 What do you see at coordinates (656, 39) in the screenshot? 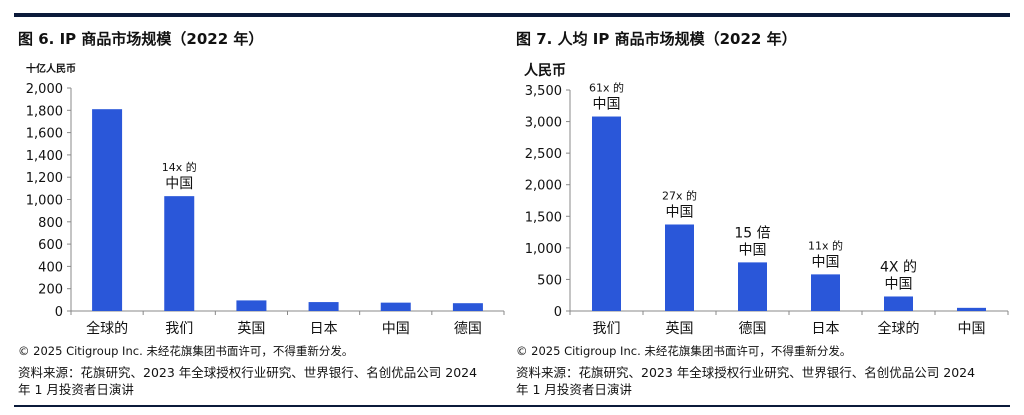
I see `figure-7-title: 图 7. 人均 IP 商品市场规模（2022 年）` at bounding box center [656, 39].